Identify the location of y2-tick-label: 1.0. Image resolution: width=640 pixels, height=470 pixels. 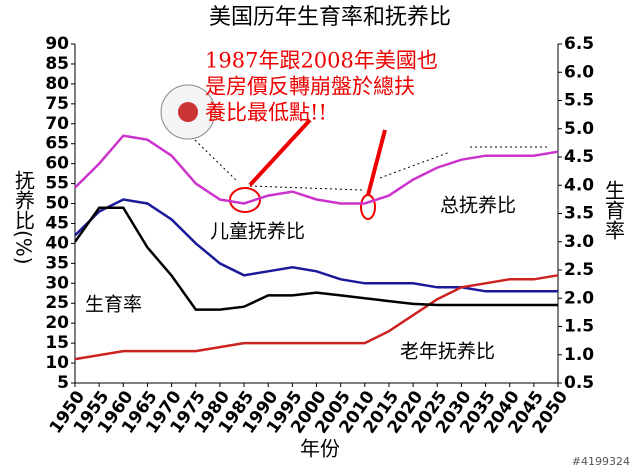
(579, 355).